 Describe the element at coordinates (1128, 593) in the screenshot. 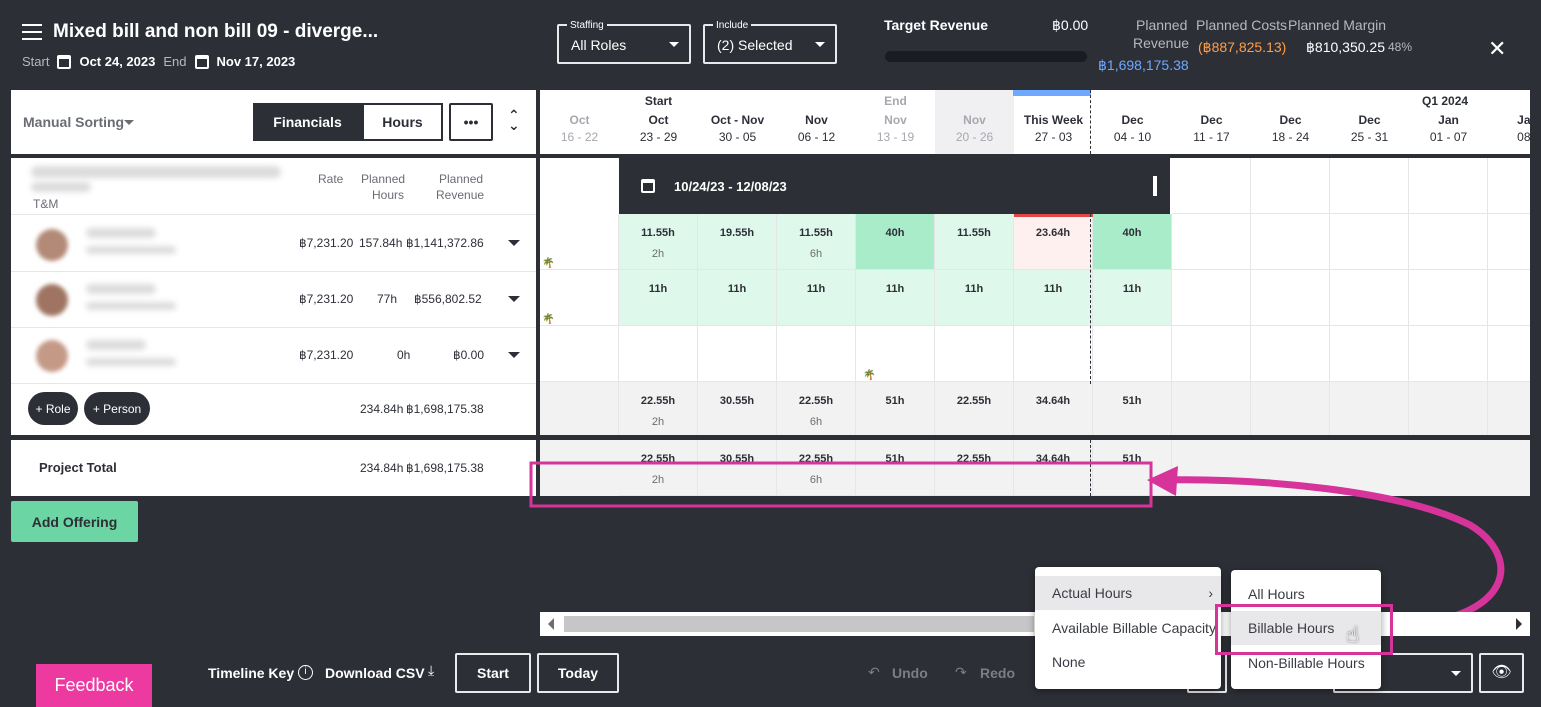

I see `menu-item-actual-hours: Actual Hours ›` at that location.